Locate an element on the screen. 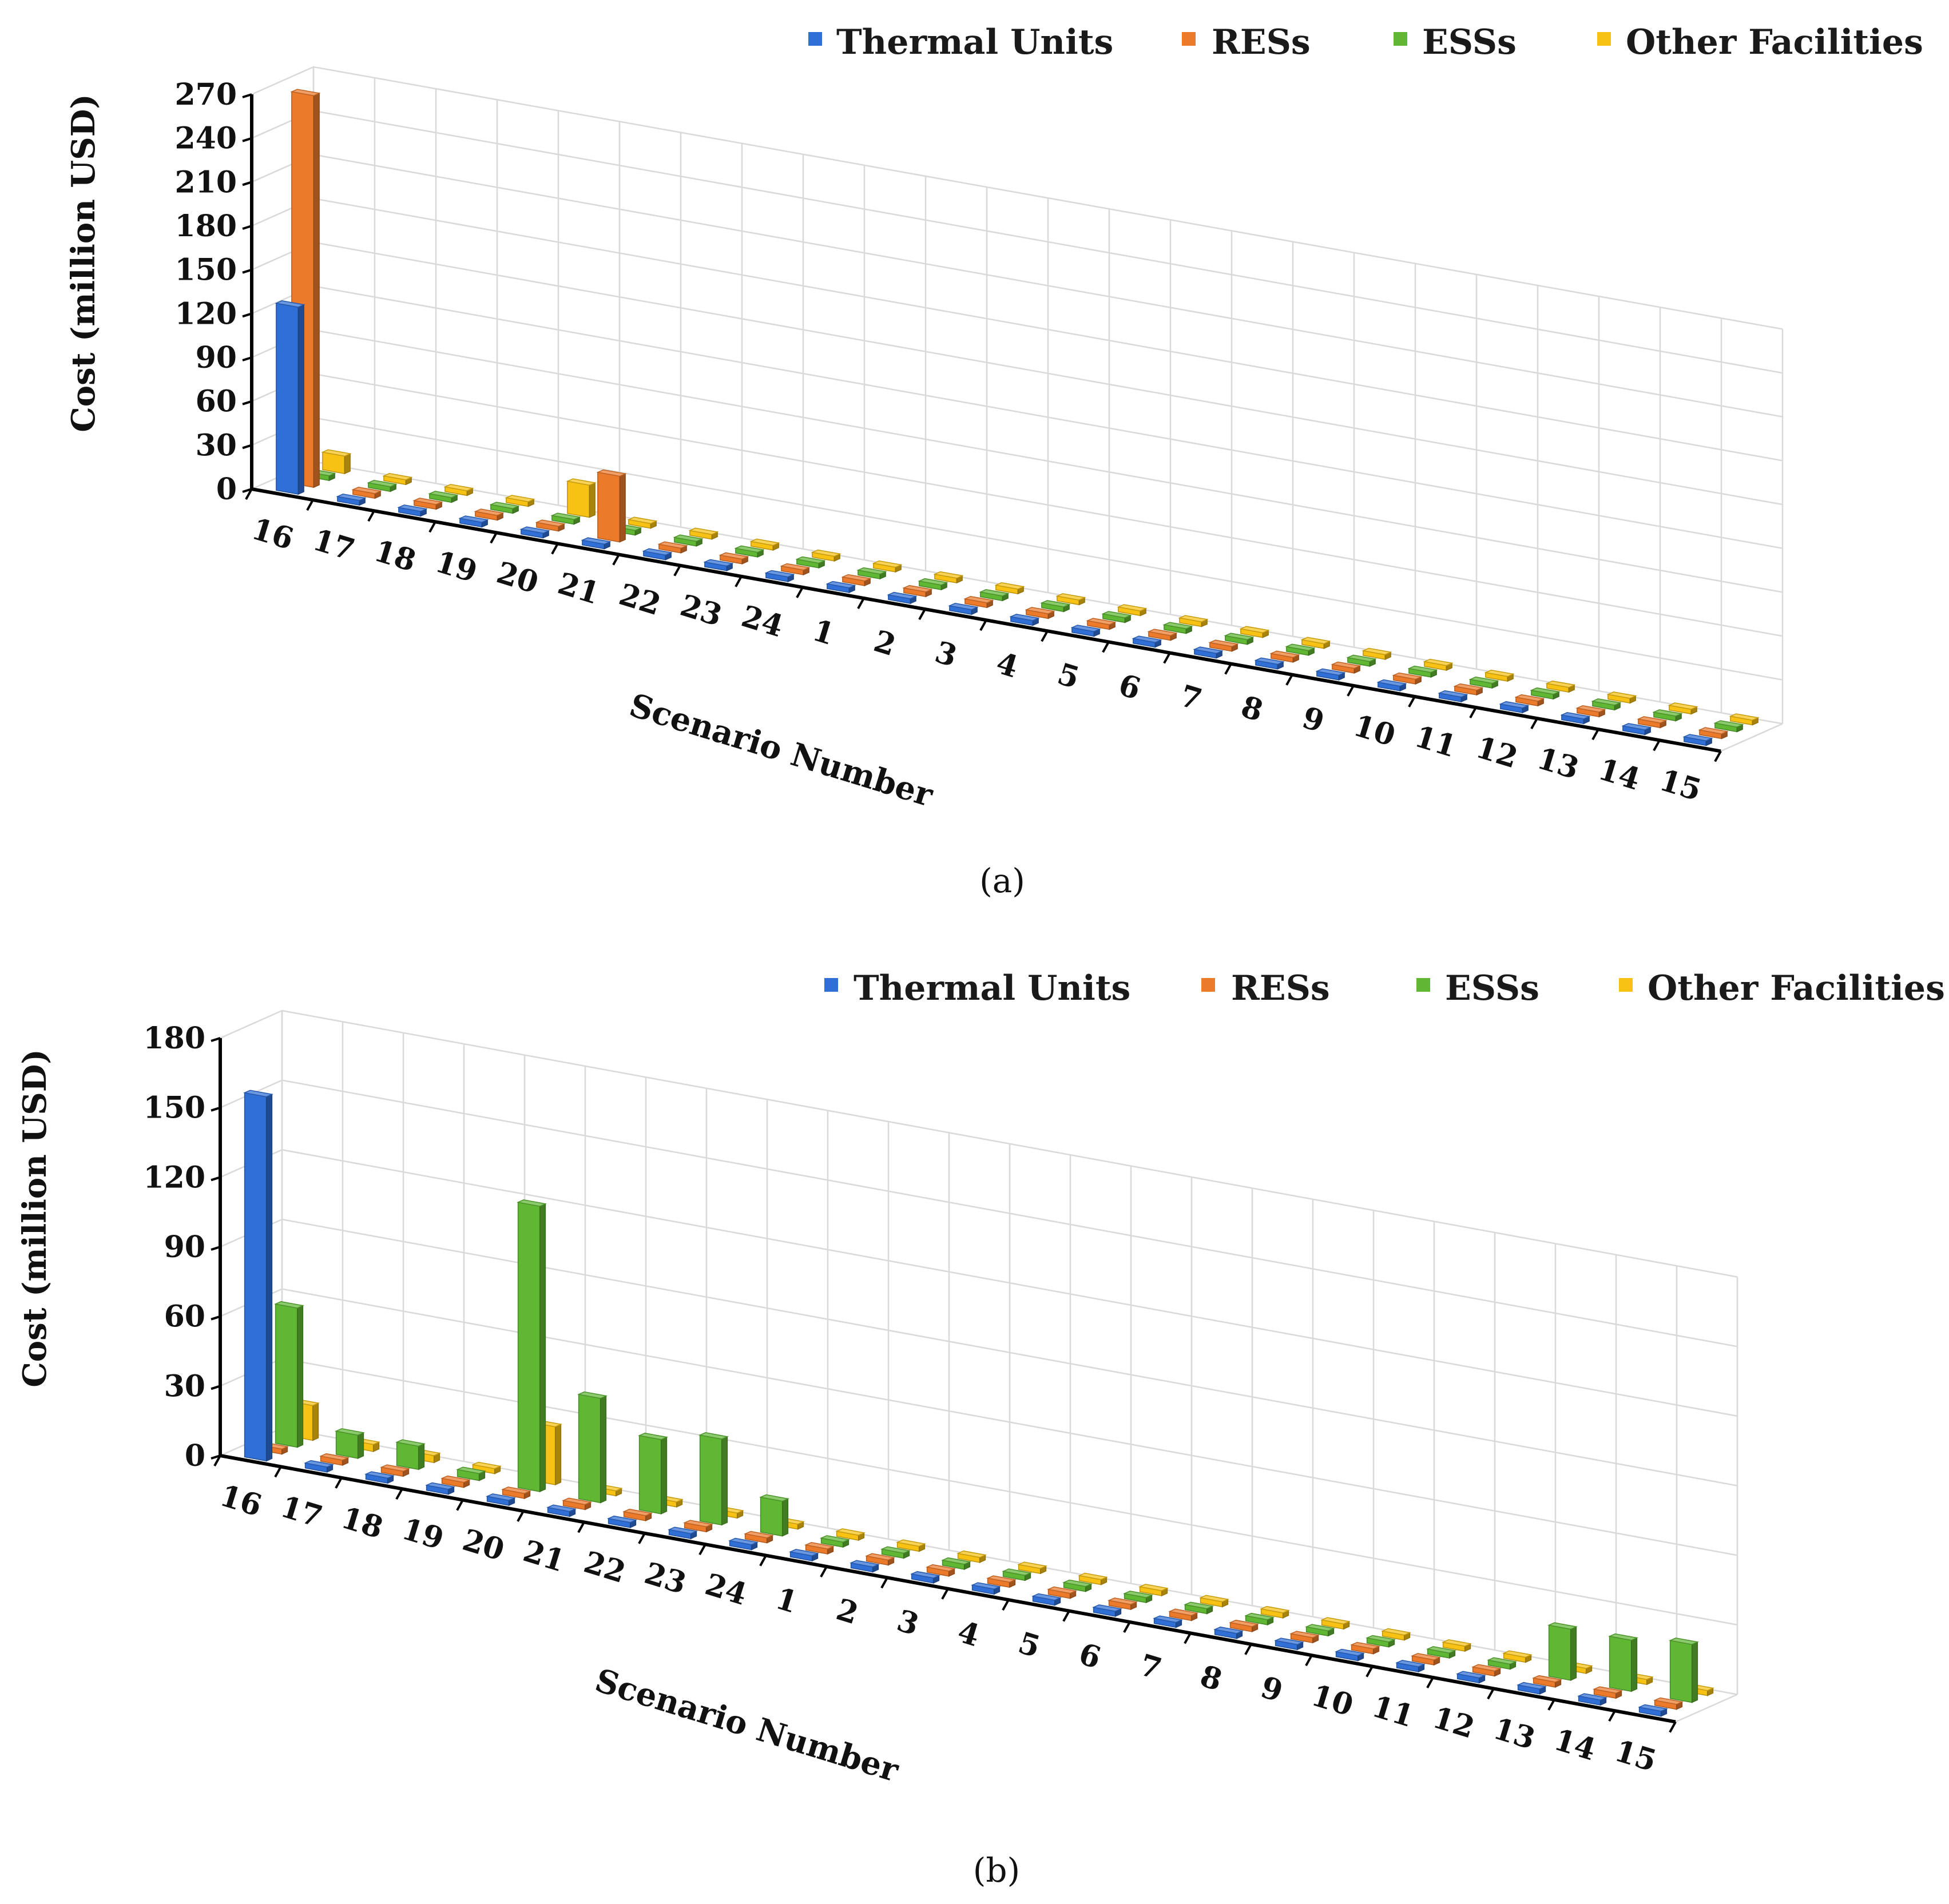 The width and height of the screenshot is (1949, 1904). chart-b-x-ticks: 16 17 18 19 20 21 22 23 24 1 2 3 4 5 6 7 8 9 10 11 12 13 14 15 is located at coordinates (938, 1629).